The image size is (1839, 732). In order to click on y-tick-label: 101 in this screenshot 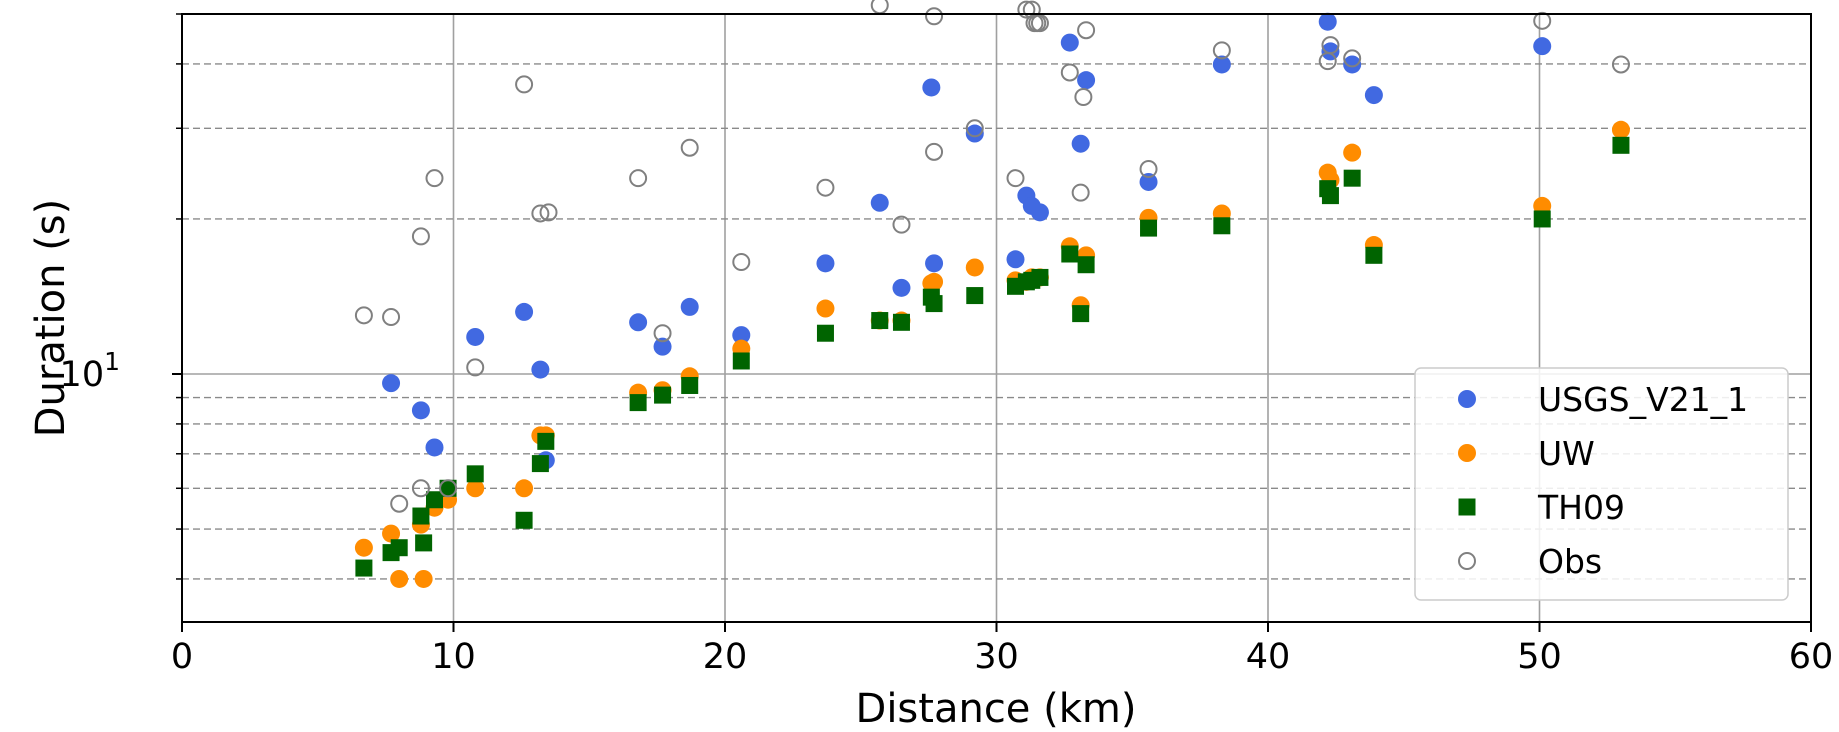, I will do `click(90, 371)`.